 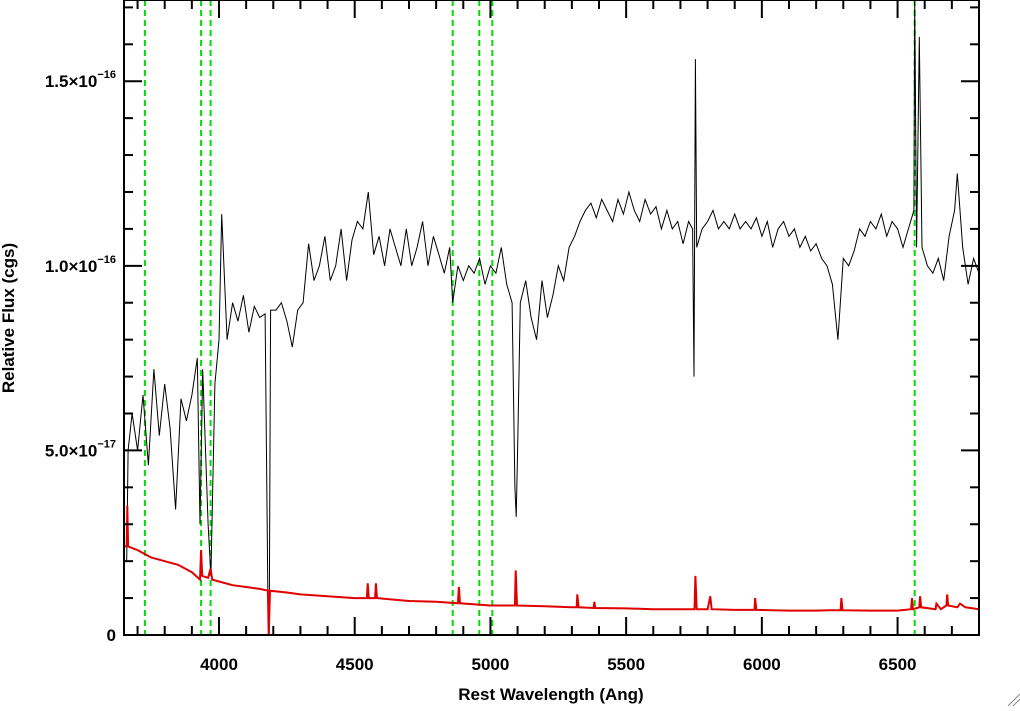 I want to click on x-tick-label: 6500, so click(x=898, y=664).